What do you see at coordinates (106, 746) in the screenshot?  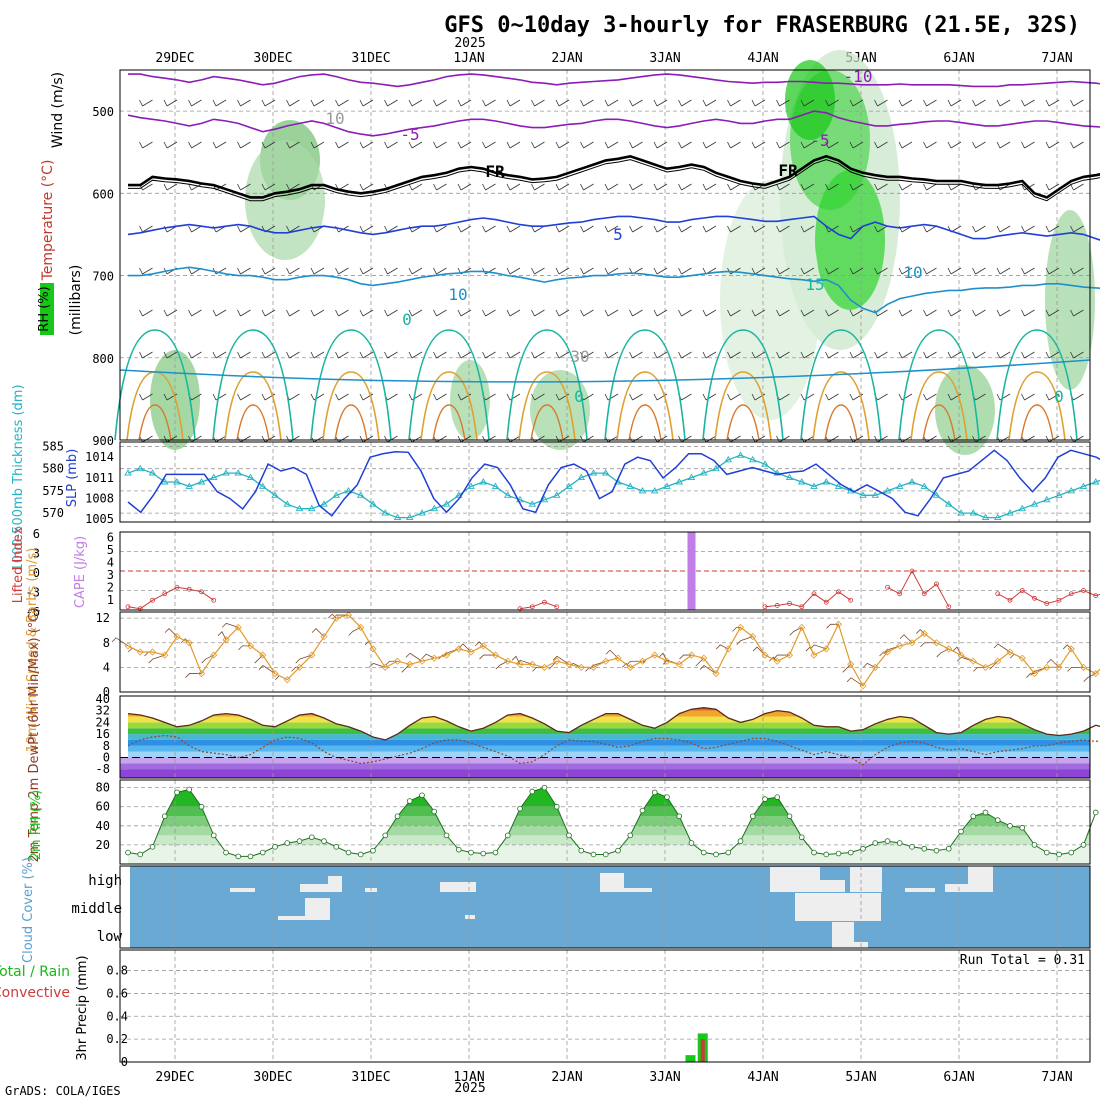 I see `temp-ytick: 8` at bounding box center [106, 746].